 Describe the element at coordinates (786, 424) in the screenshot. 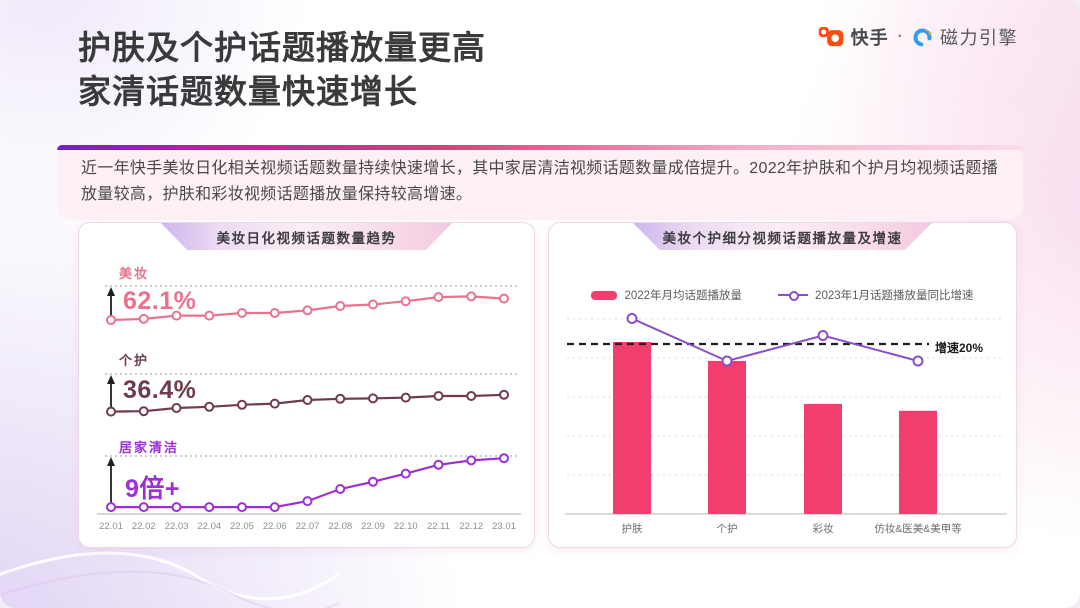

I see `playcount-growth-chart: 护肤 个护 彩妆 仿妆&医美&美甲等` at that location.